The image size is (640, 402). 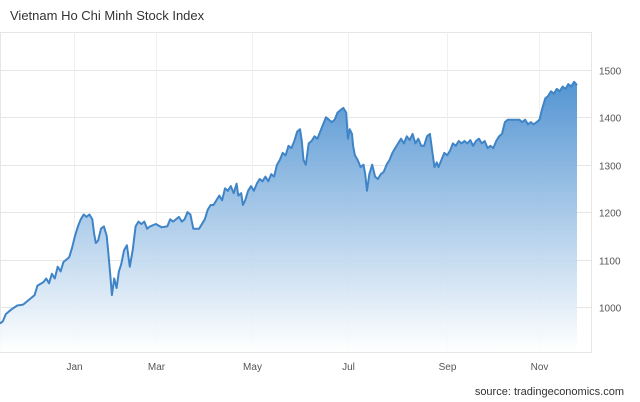 I want to click on x-tick-label: May, so click(x=252, y=367).